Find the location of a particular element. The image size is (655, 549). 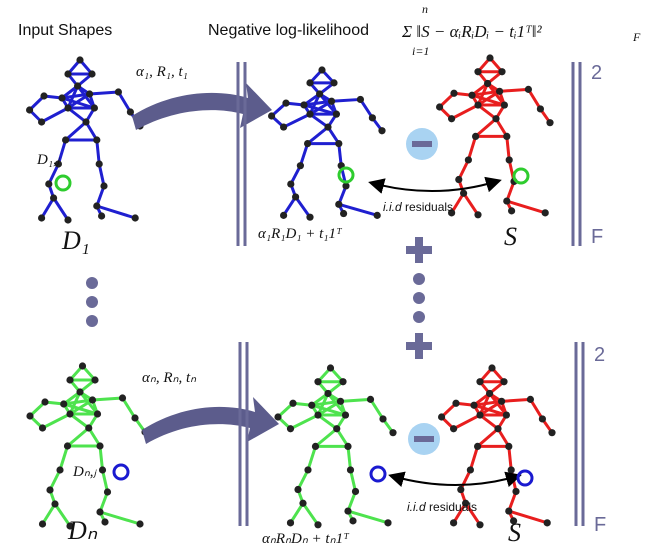

highlight-joint-target-n is located at coordinates (525, 478).